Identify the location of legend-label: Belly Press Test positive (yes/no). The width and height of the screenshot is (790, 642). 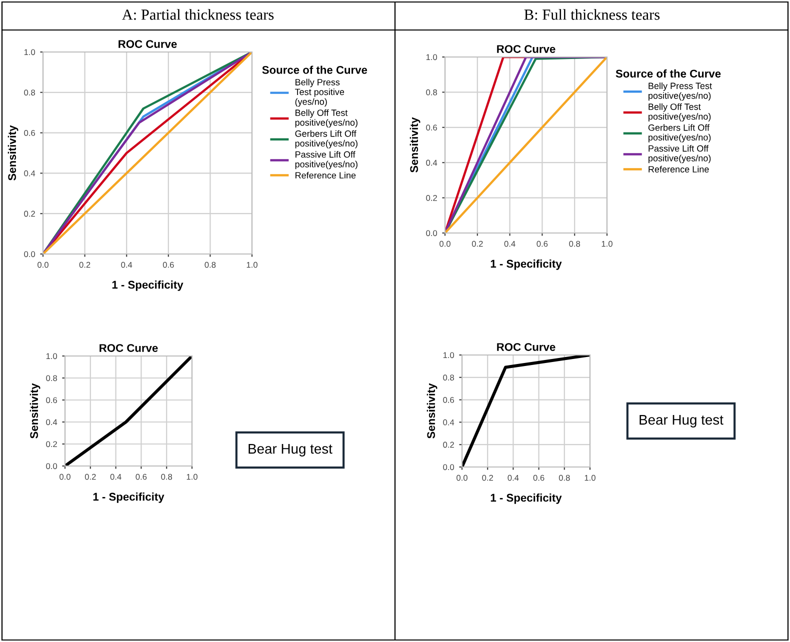
(319, 92).